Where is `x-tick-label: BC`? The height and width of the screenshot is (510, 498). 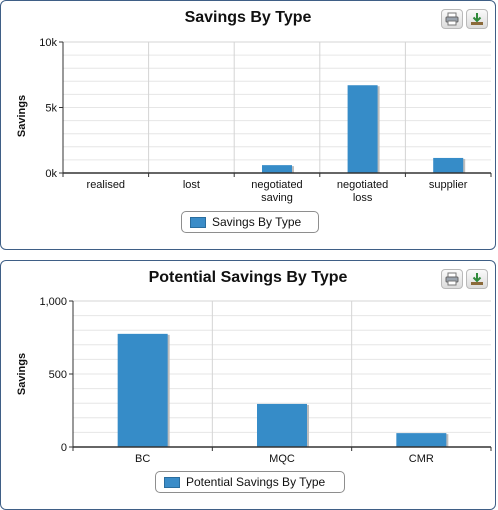
x-tick-label: BC is located at coordinates (142, 459).